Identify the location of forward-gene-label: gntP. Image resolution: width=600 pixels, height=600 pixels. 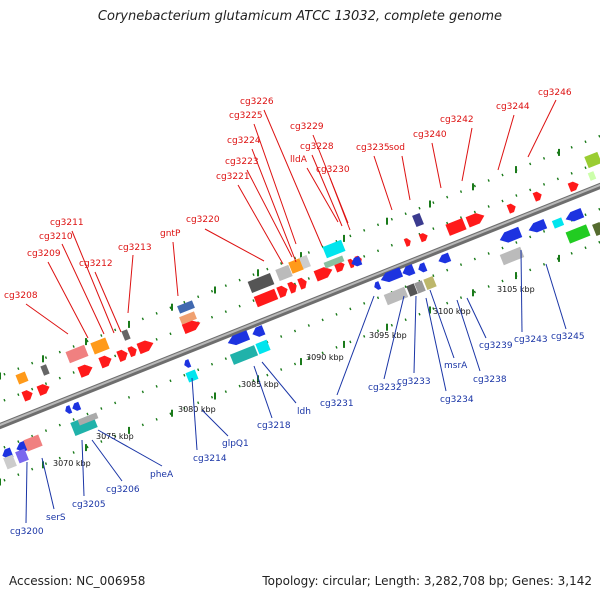
(170, 234).